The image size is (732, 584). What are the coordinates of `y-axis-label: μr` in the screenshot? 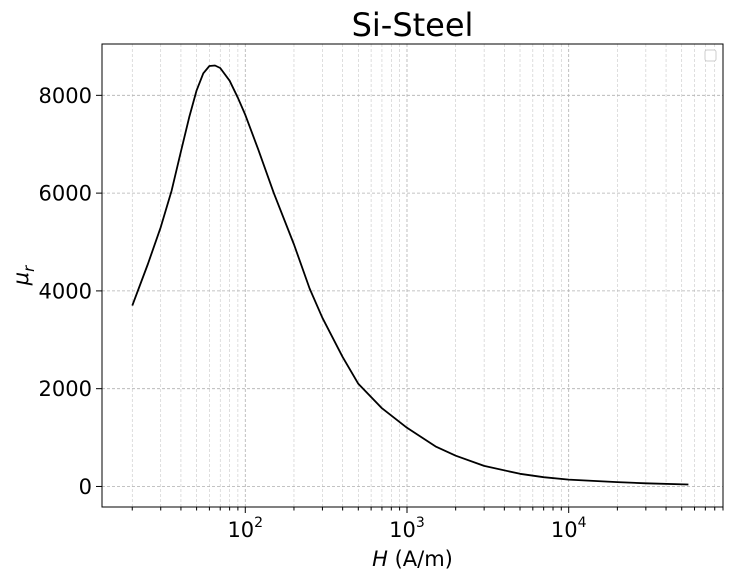 It's located at (23, 275).